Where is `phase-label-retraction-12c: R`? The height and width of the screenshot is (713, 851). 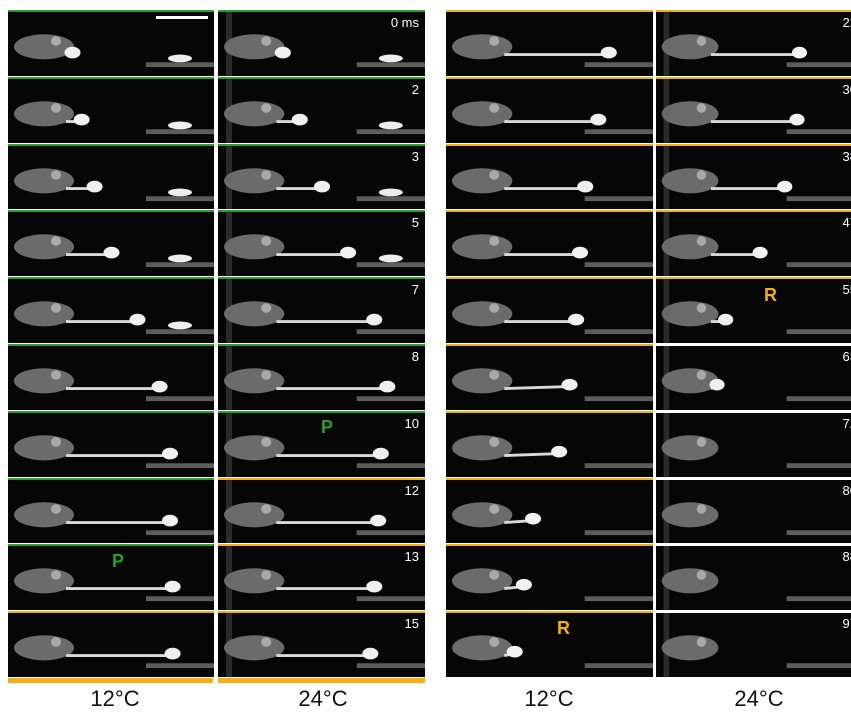 phase-label-retraction-12c: R is located at coordinates (563, 628).